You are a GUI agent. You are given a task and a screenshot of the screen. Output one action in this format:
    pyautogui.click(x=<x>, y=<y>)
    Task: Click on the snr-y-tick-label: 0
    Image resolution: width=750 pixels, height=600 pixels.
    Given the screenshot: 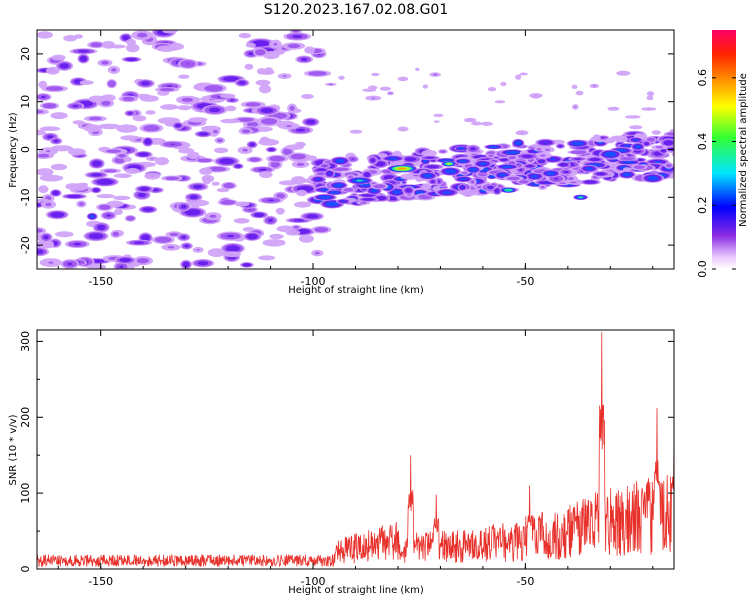 What is the action you would take?
    pyautogui.click(x=25, y=569)
    